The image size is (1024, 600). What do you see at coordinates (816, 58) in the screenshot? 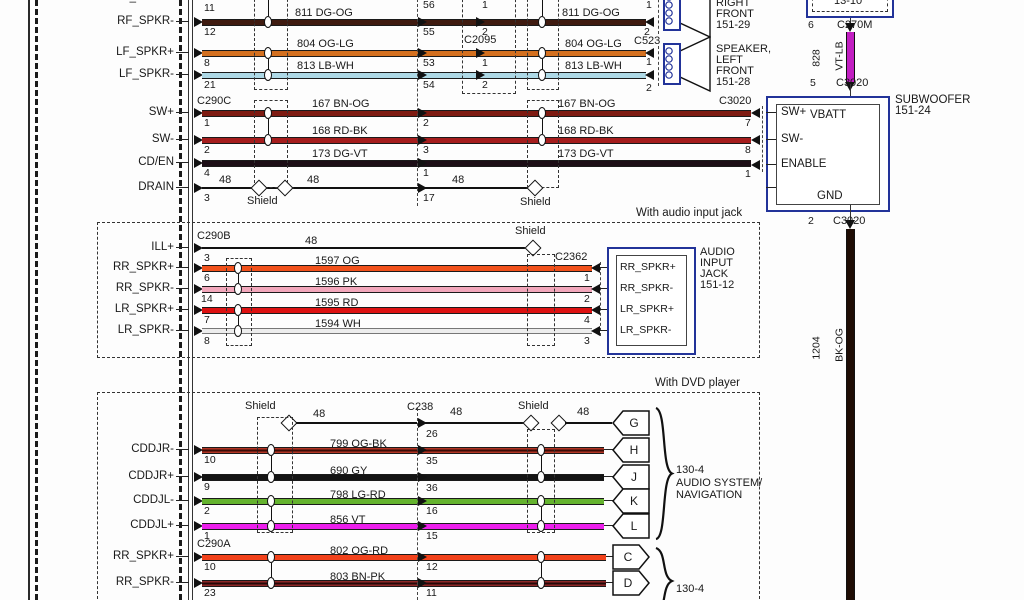
I see `wire-number: 828` at bounding box center [816, 58].